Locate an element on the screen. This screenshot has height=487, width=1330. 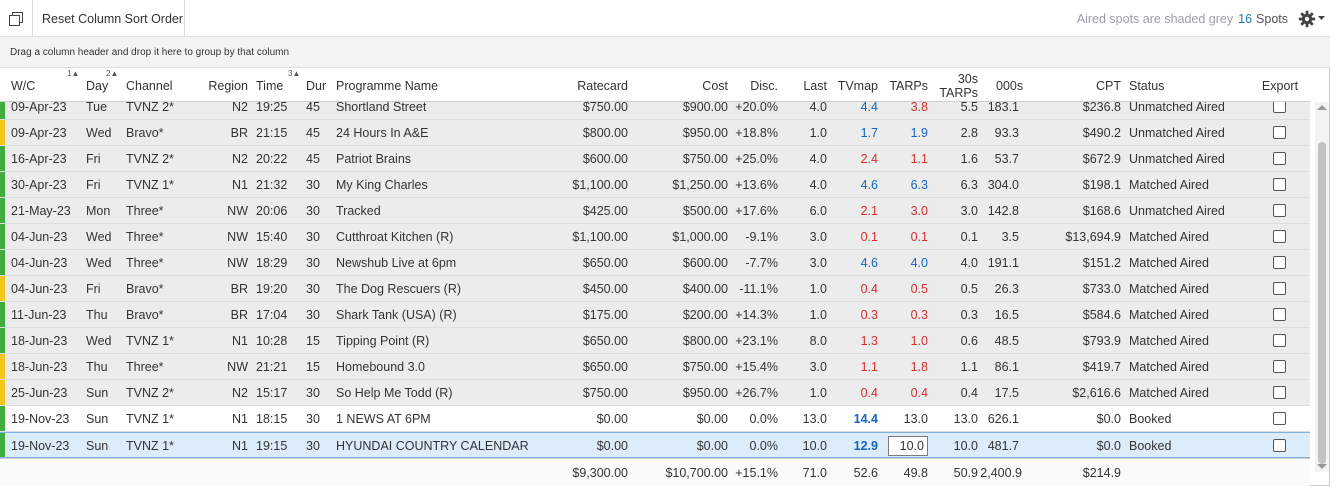
cell-k000s: 86.1 is located at coordinates (1006, 367).